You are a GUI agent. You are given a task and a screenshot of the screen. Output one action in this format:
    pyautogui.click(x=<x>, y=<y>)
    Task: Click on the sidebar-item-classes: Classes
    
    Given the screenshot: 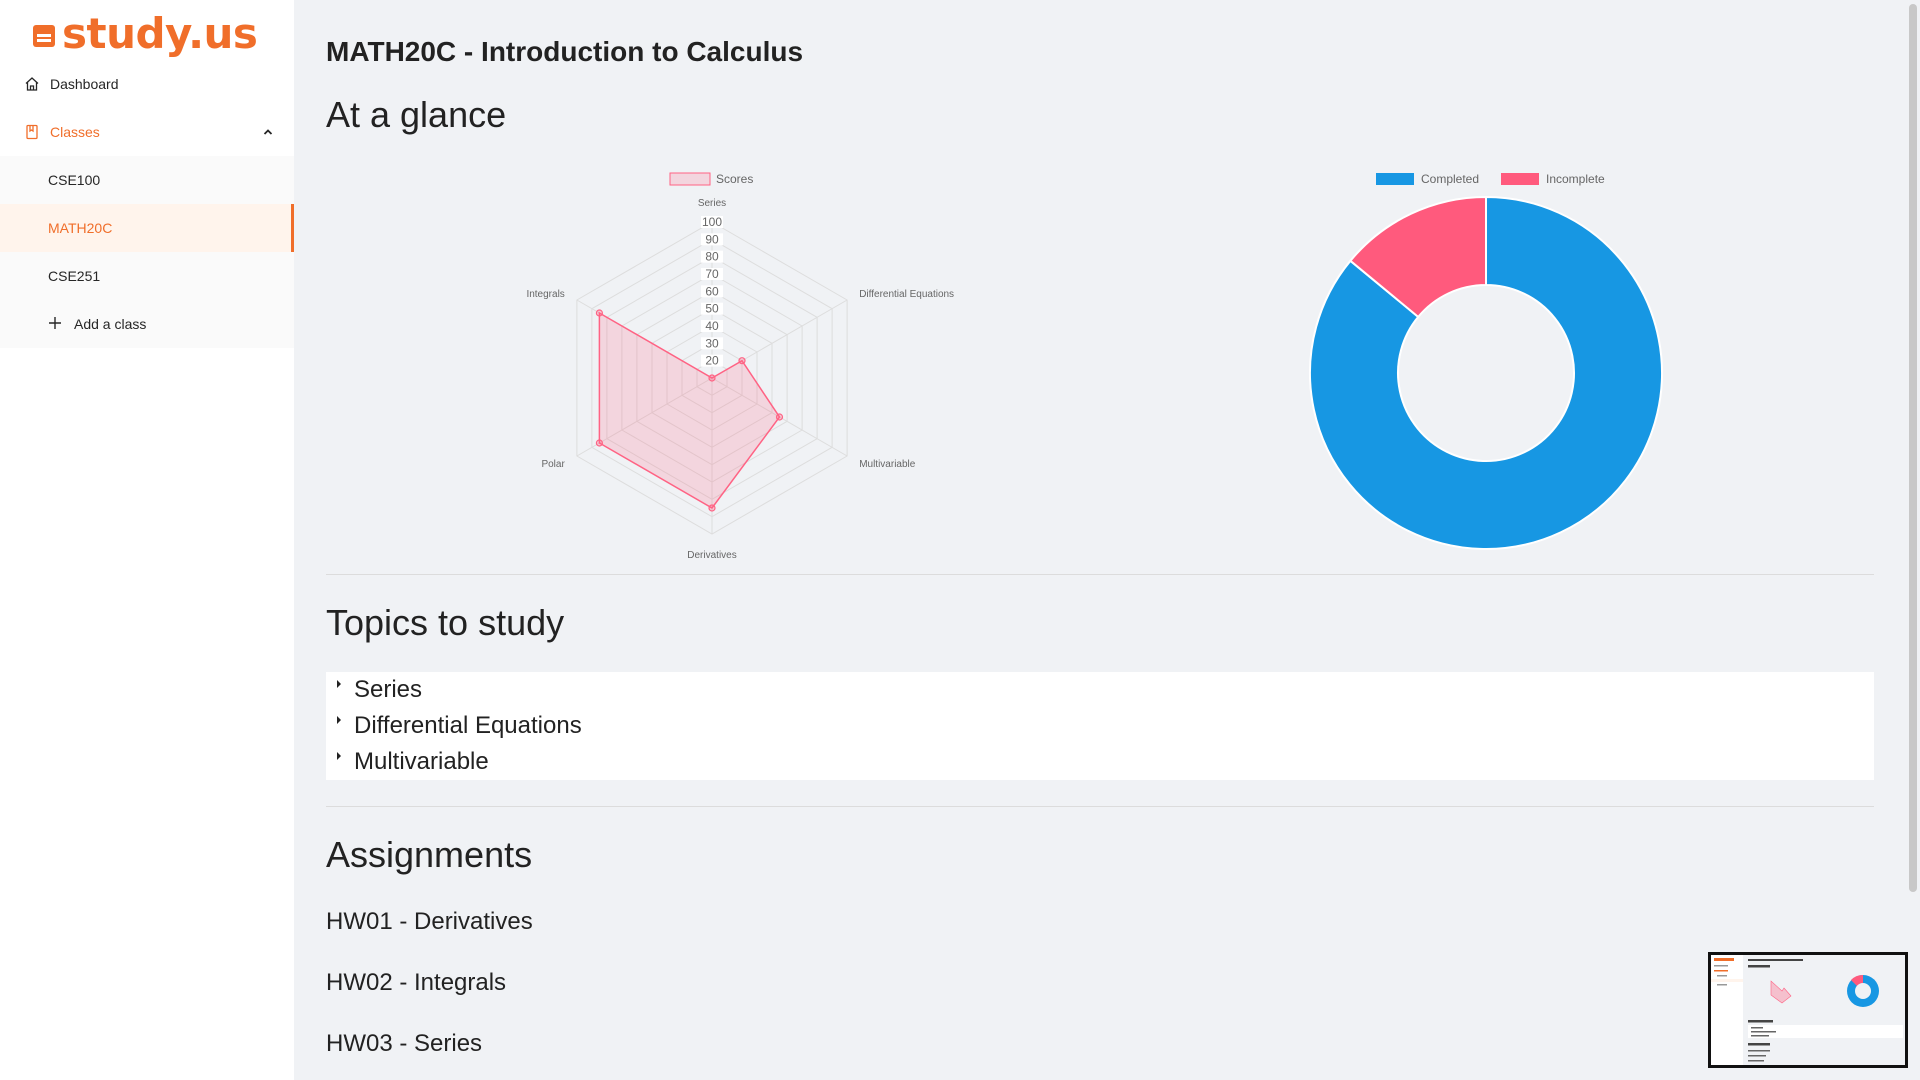 What is the action you would take?
    pyautogui.click(x=147, y=132)
    